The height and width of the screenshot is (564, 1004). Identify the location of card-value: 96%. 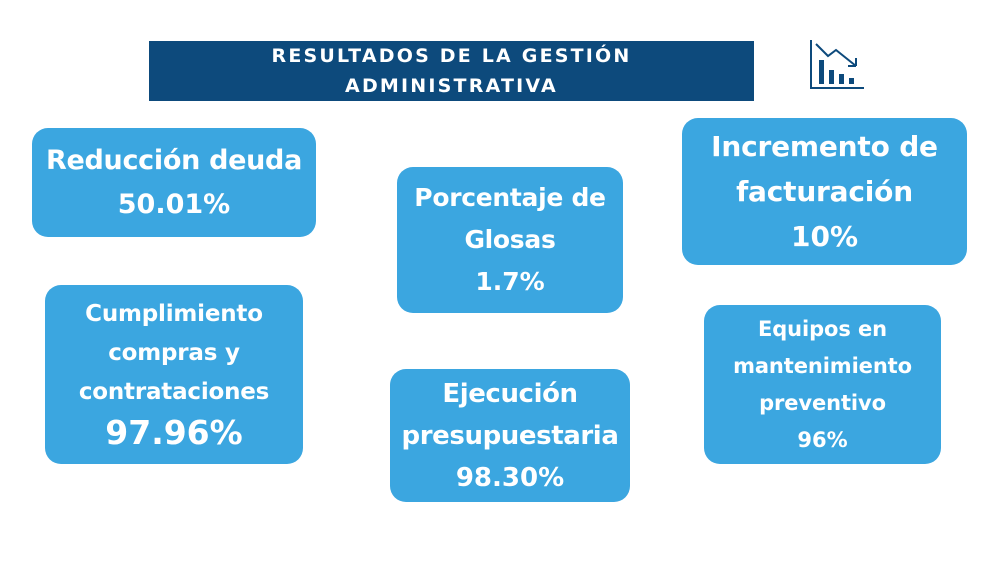
(822, 439).